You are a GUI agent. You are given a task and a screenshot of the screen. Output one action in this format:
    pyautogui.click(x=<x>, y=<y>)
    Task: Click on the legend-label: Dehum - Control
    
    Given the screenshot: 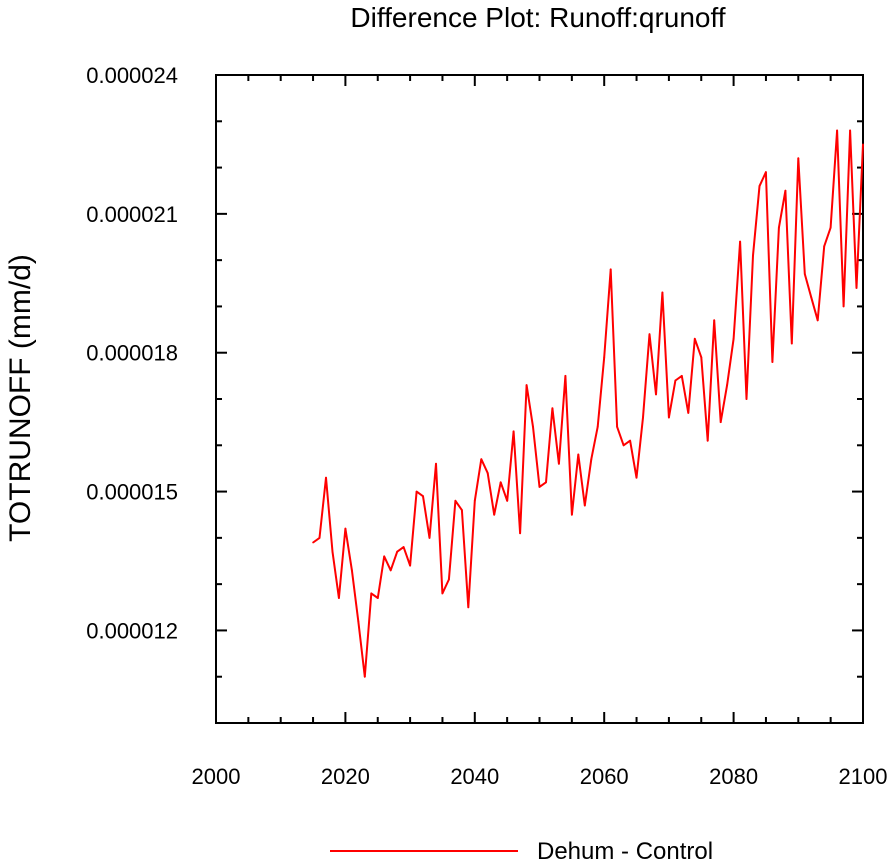 What is the action you would take?
    pyautogui.click(x=625, y=849)
    